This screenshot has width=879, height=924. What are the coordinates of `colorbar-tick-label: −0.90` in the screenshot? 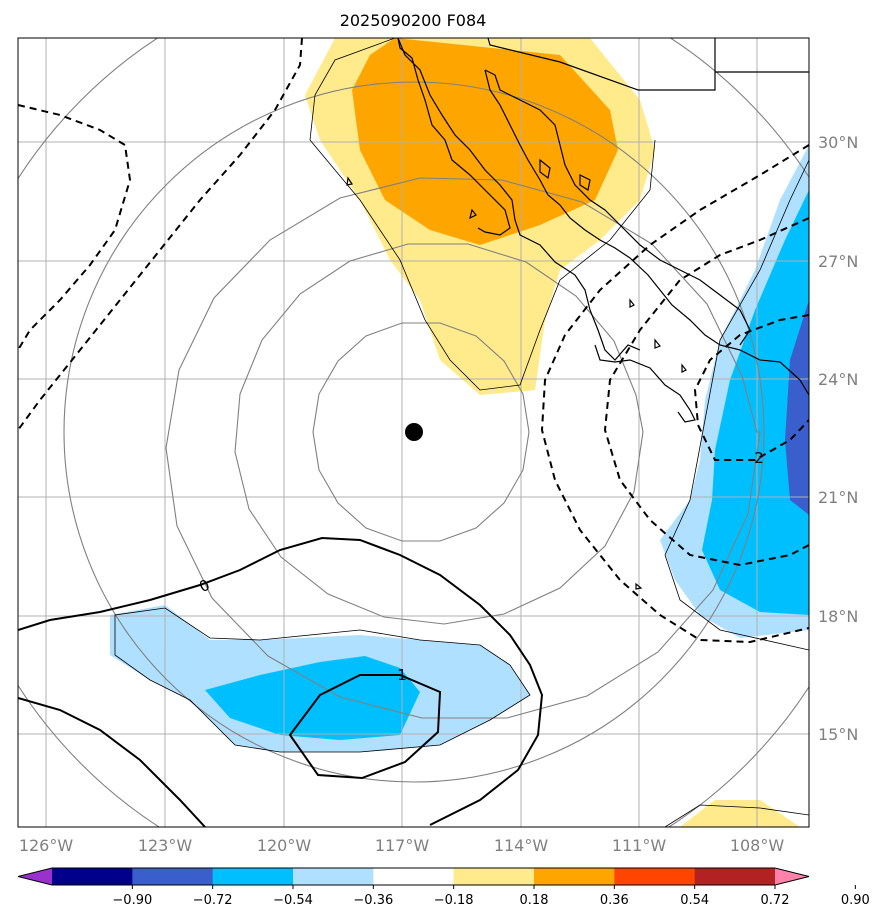 It's located at (132, 900).